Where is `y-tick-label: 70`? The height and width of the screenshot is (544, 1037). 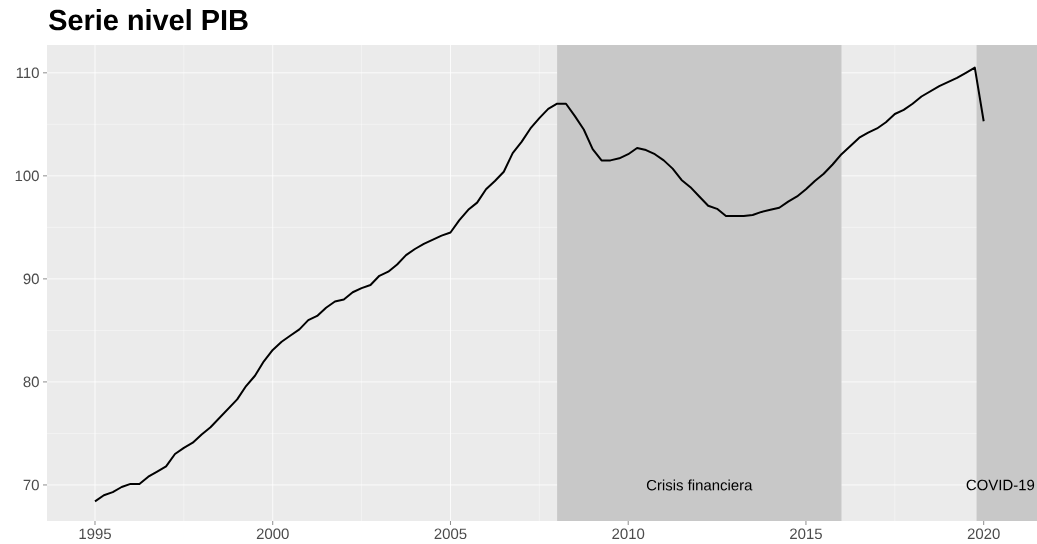 y-tick-label: 70 is located at coordinates (31, 485).